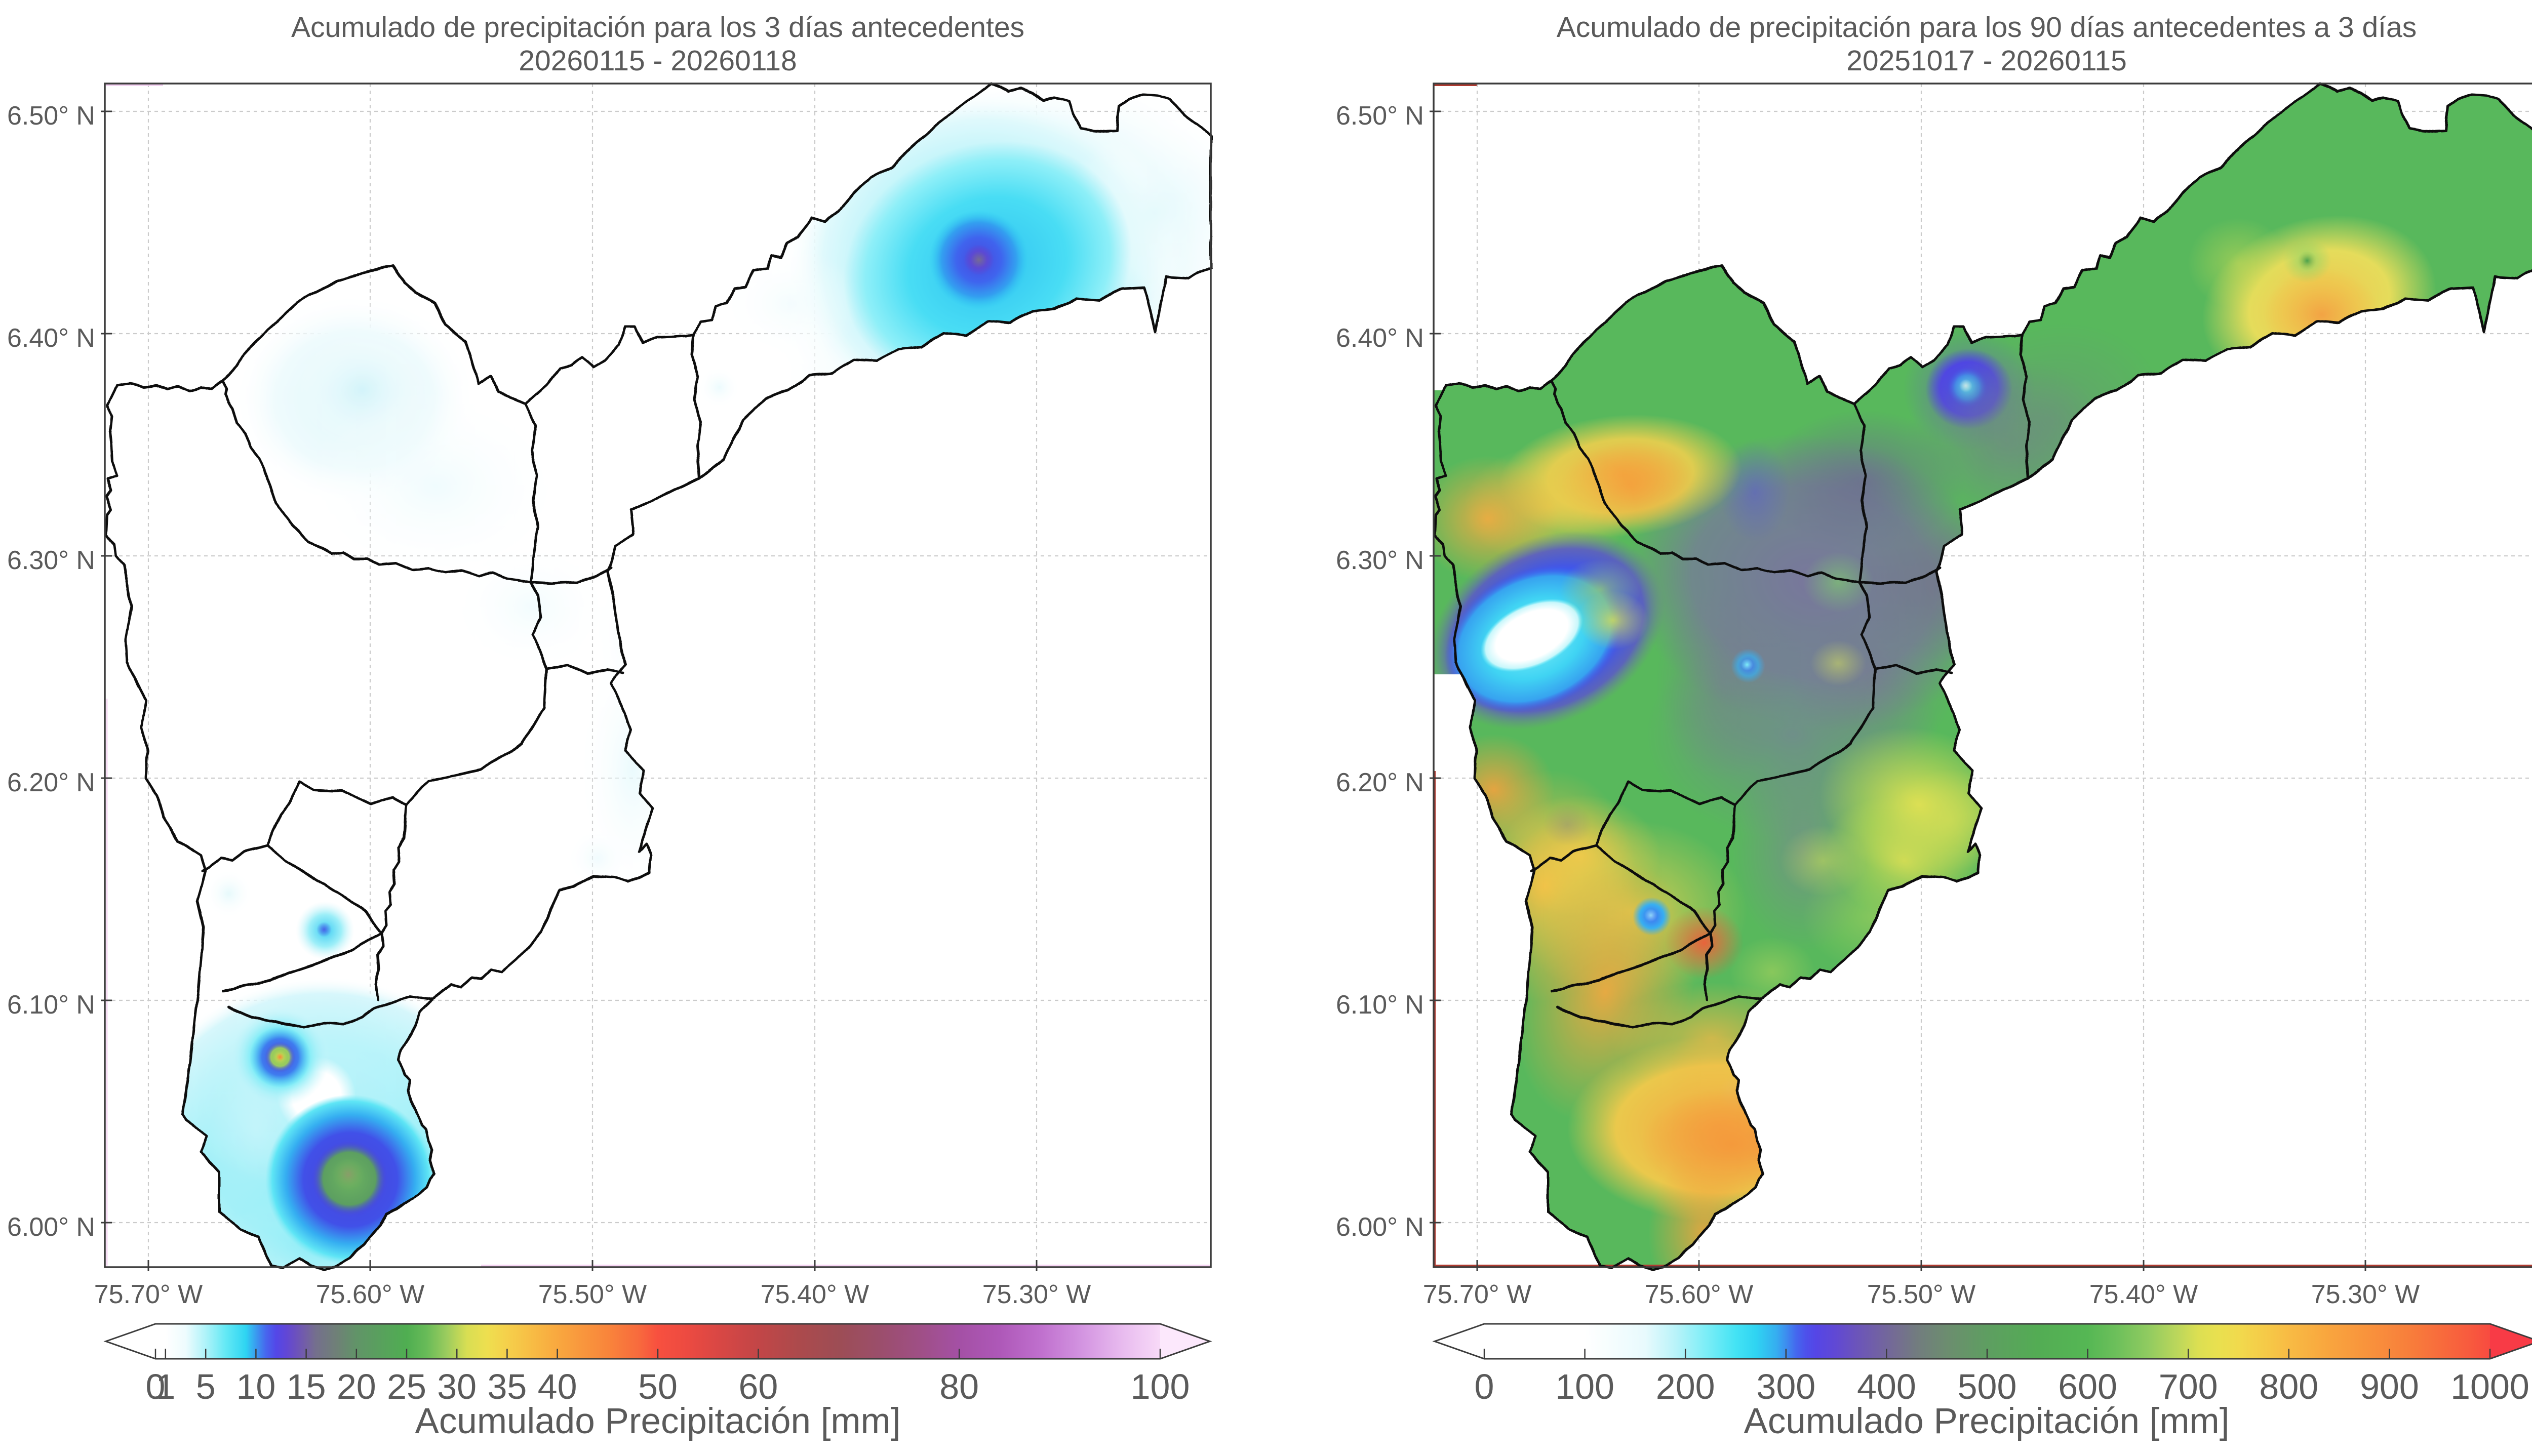  Describe the element at coordinates (1986, 61) in the screenshot. I see `svg-text: 20251017 - 20260115` at that location.